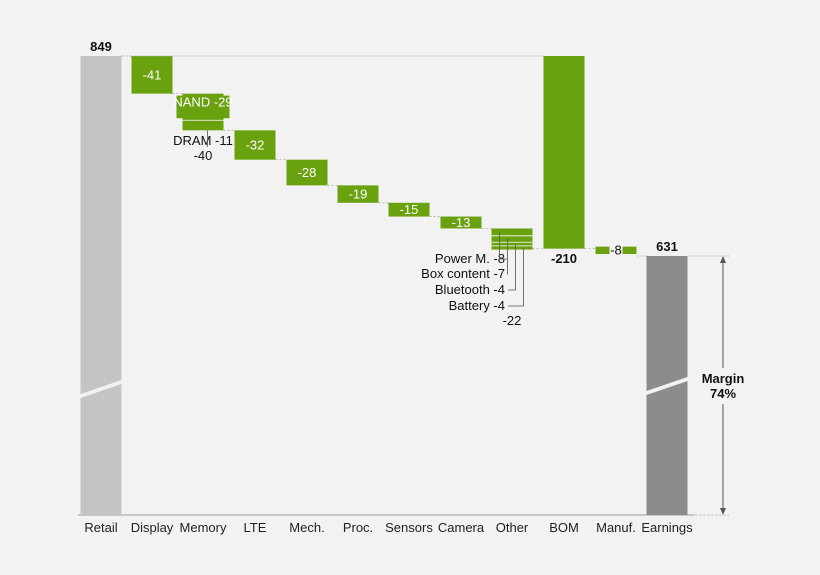 This screenshot has height=575, width=820. Describe the element at coordinates (203, 155) in the screenshot. I see `data-label-memory-total: -40` at that location.